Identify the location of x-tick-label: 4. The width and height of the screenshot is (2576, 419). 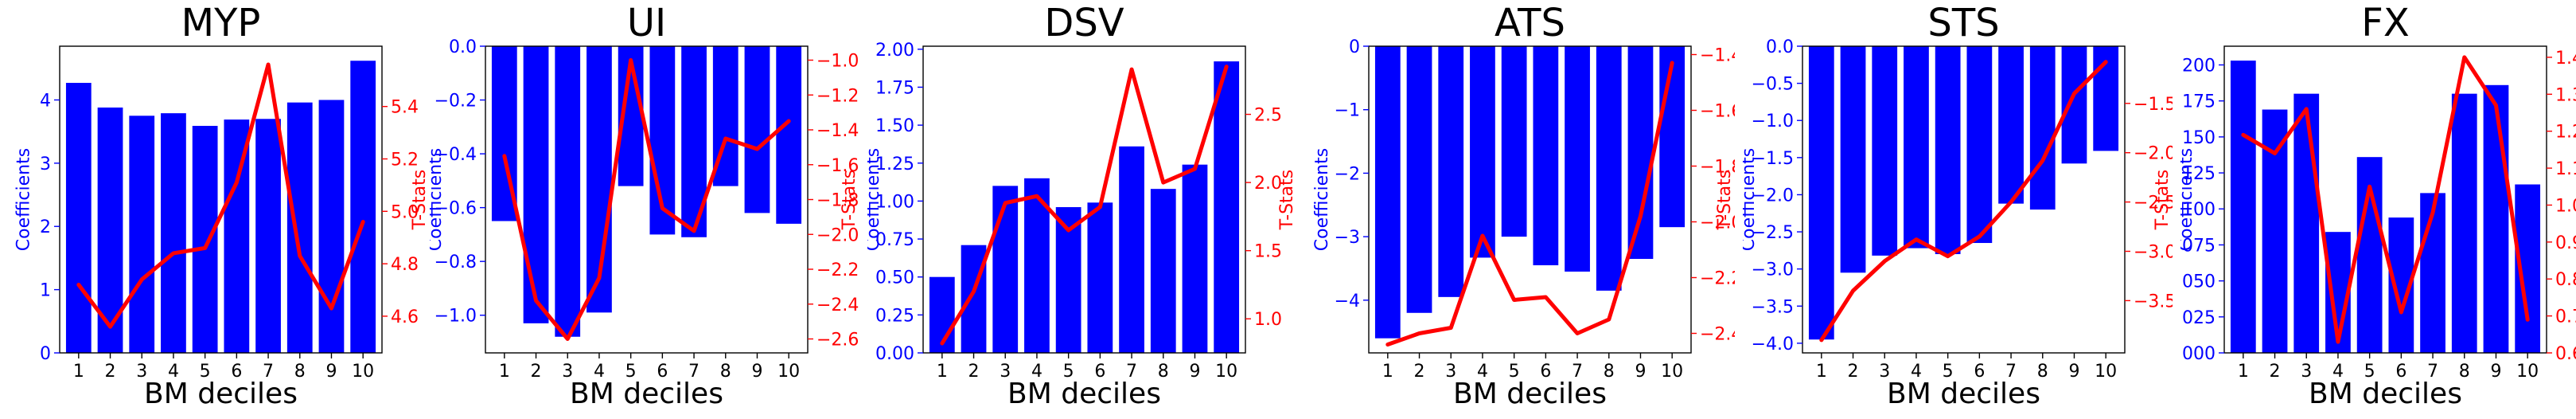
(599, 372).